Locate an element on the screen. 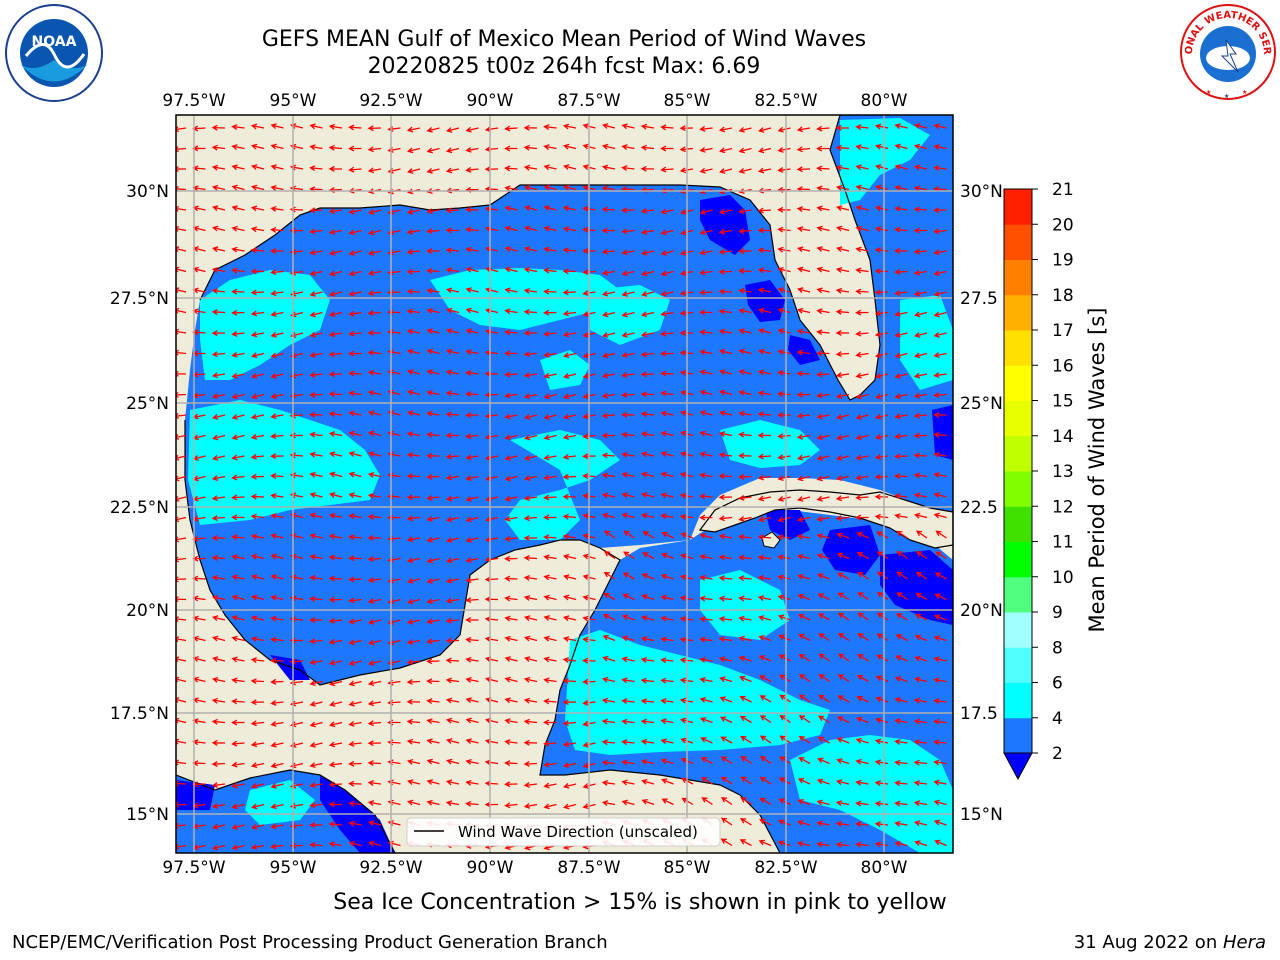 The width and height of the screenshot is (1280, 960). colorbar-segment is located at coordinates (1018, 277).